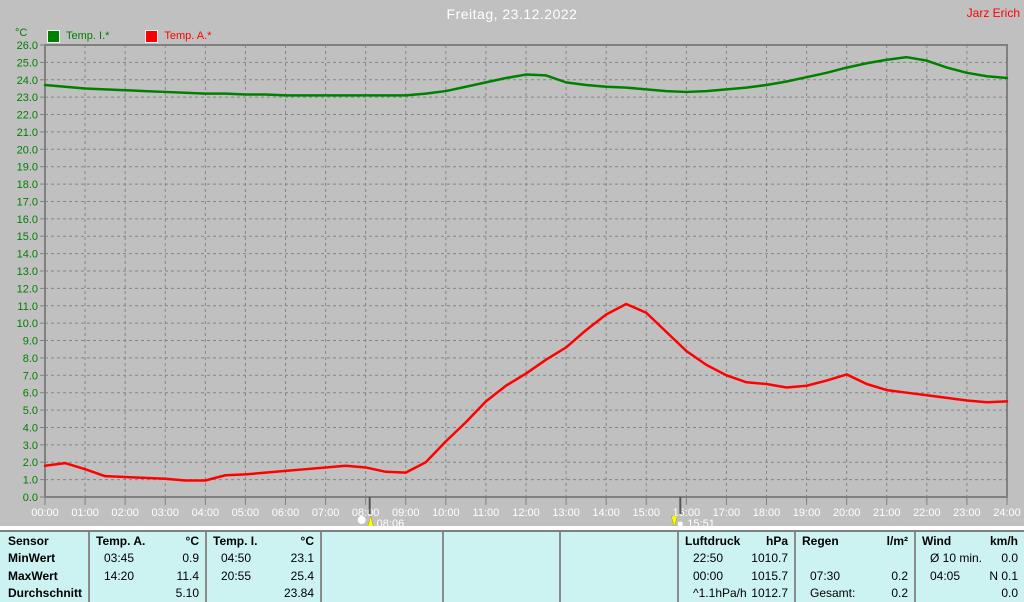  Describe the element at coordinates (847, 513) in the screenshot. I see `x-tick-label: 20:00` at that location.